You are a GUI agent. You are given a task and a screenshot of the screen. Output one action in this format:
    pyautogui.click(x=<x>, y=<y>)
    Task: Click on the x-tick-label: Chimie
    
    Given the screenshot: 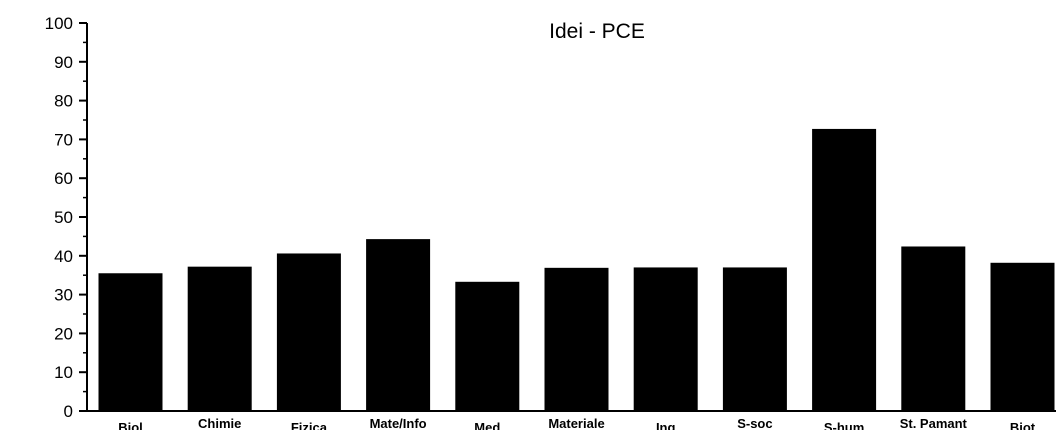 What is the action you would take?
    pyautogui.click(x=219, y=423)
    